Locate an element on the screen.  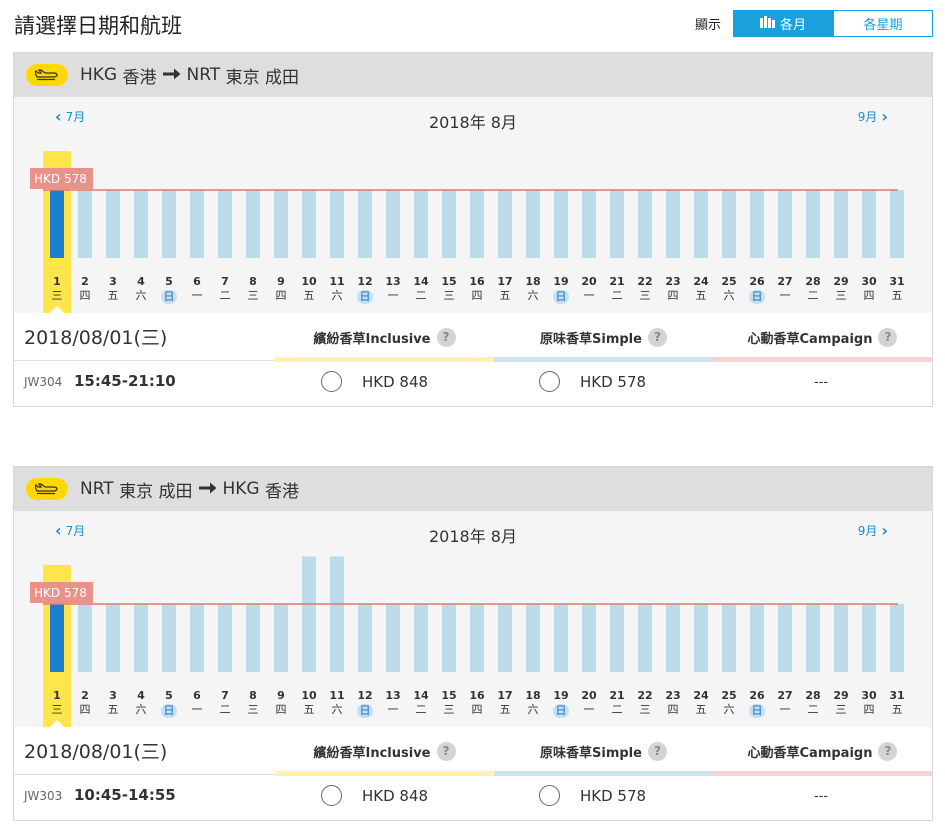
day-cell: 21 二 is located at coordinates (617, 703).